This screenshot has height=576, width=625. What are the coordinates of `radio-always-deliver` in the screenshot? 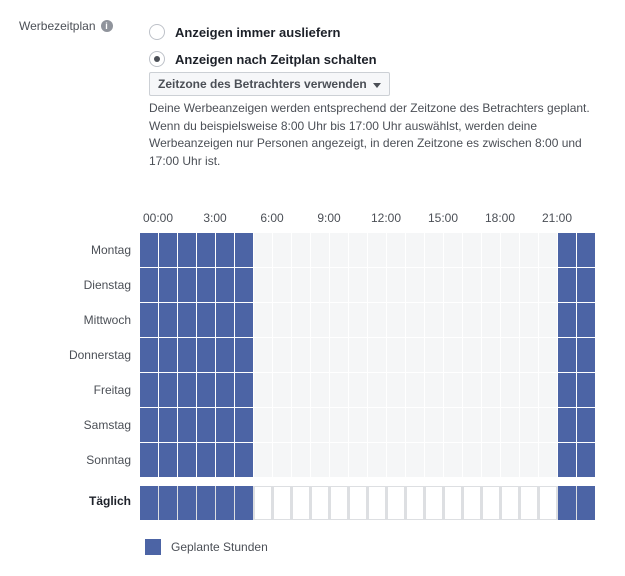 It's located at (157, 32).